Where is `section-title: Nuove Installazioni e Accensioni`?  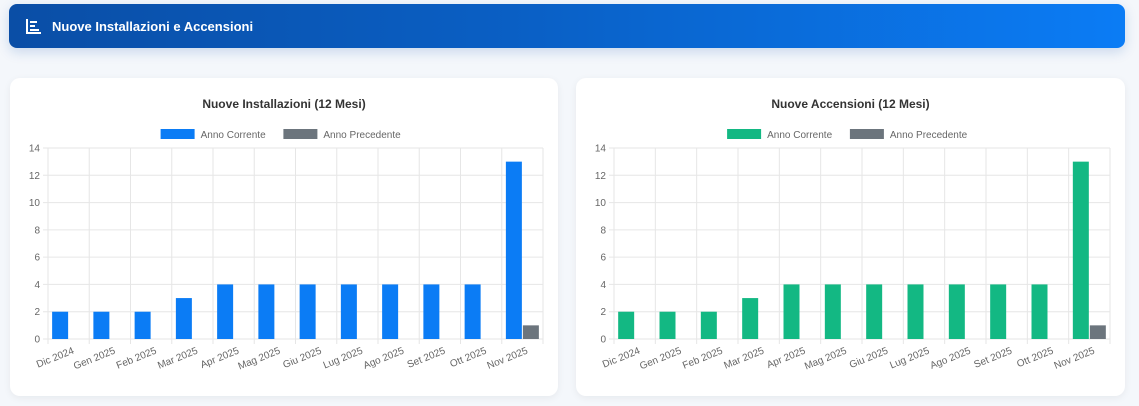 section-title: Nuove Installazioni e Accensioni is located at coordinates (153, 26).